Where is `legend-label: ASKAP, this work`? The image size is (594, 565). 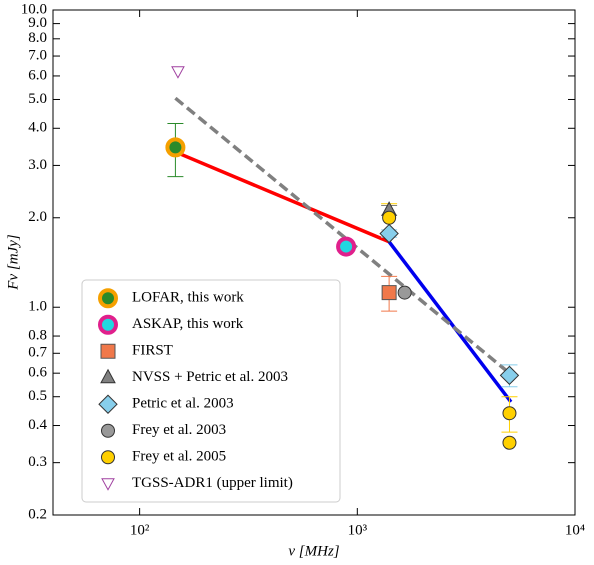
legend-label: ASKAP, this work is located at coordinates (188, 324).